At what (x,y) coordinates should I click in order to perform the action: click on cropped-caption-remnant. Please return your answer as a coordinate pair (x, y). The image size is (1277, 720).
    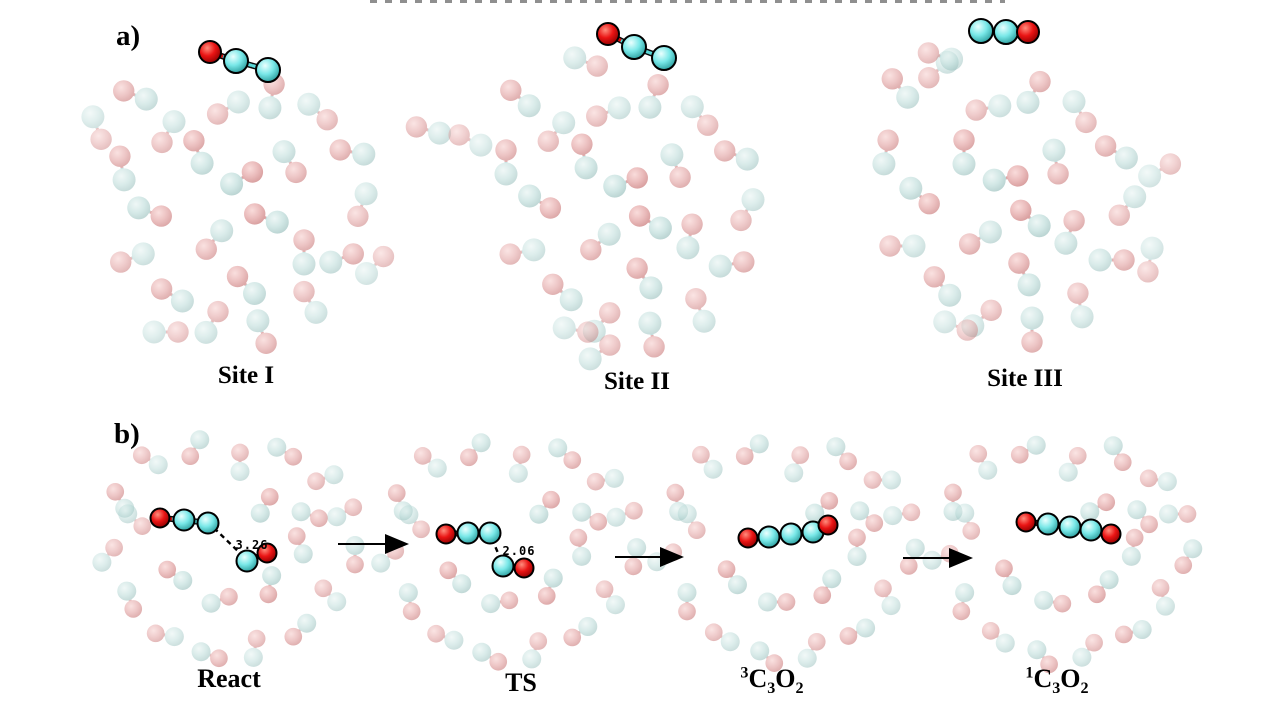
    Looking at the image, I should click on (687, 1).